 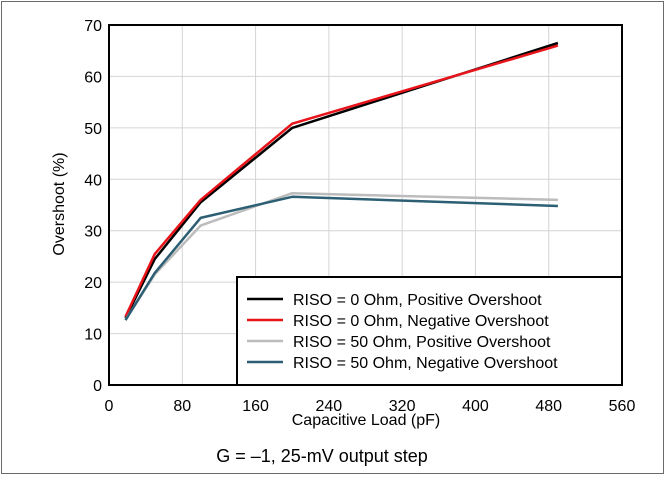 I want to click on x-tick-label: 320, so click(x=402, y=406).